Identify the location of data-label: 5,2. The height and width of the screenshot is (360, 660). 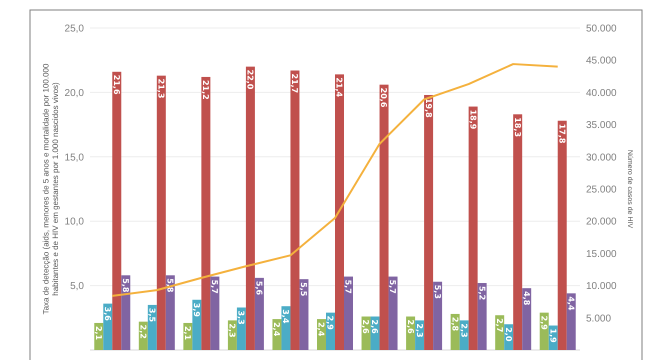
(481, 293).